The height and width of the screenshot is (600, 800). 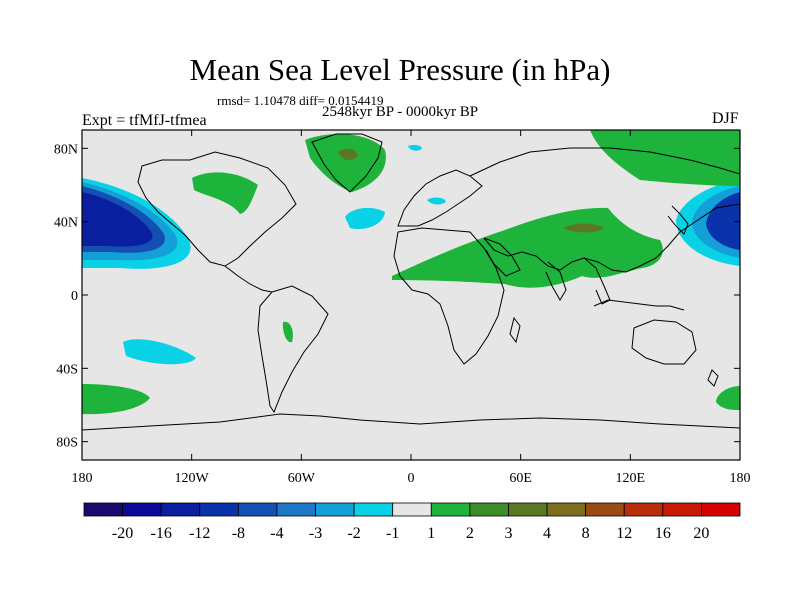 What do you see at coordinates (287, 332) in the screenshot?
I see `anomaly-positive-s-america` at bounding box center [287, 332].